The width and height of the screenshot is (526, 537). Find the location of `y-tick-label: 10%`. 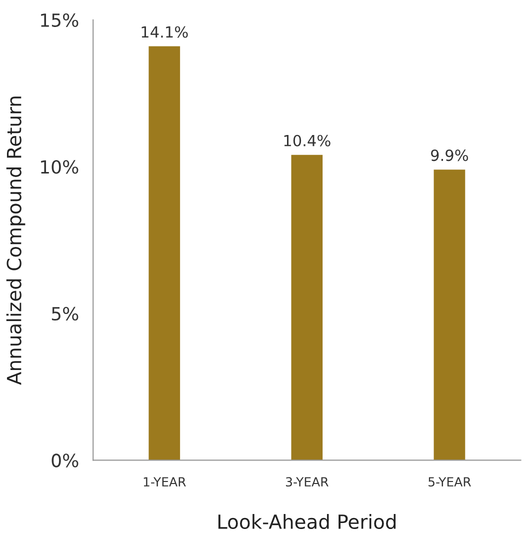

y-tick-label: 10% is located at coordinates (59, 167).